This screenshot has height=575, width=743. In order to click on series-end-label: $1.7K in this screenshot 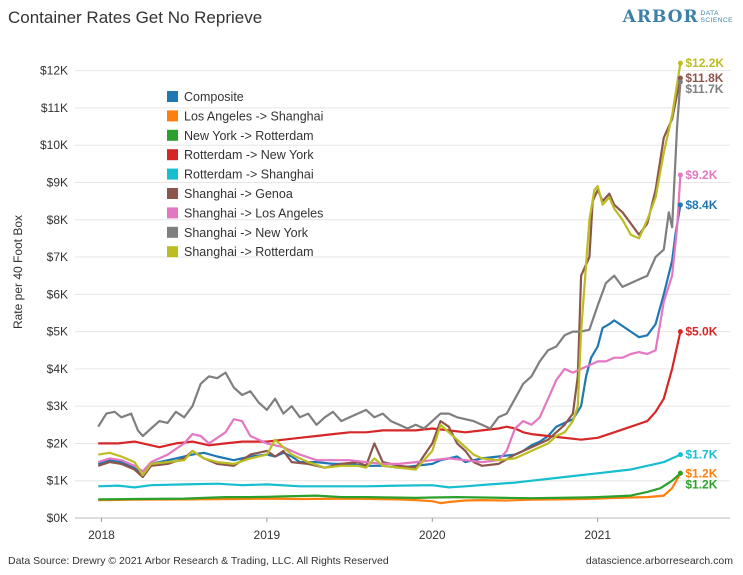, I will do `click(701, 455)`.